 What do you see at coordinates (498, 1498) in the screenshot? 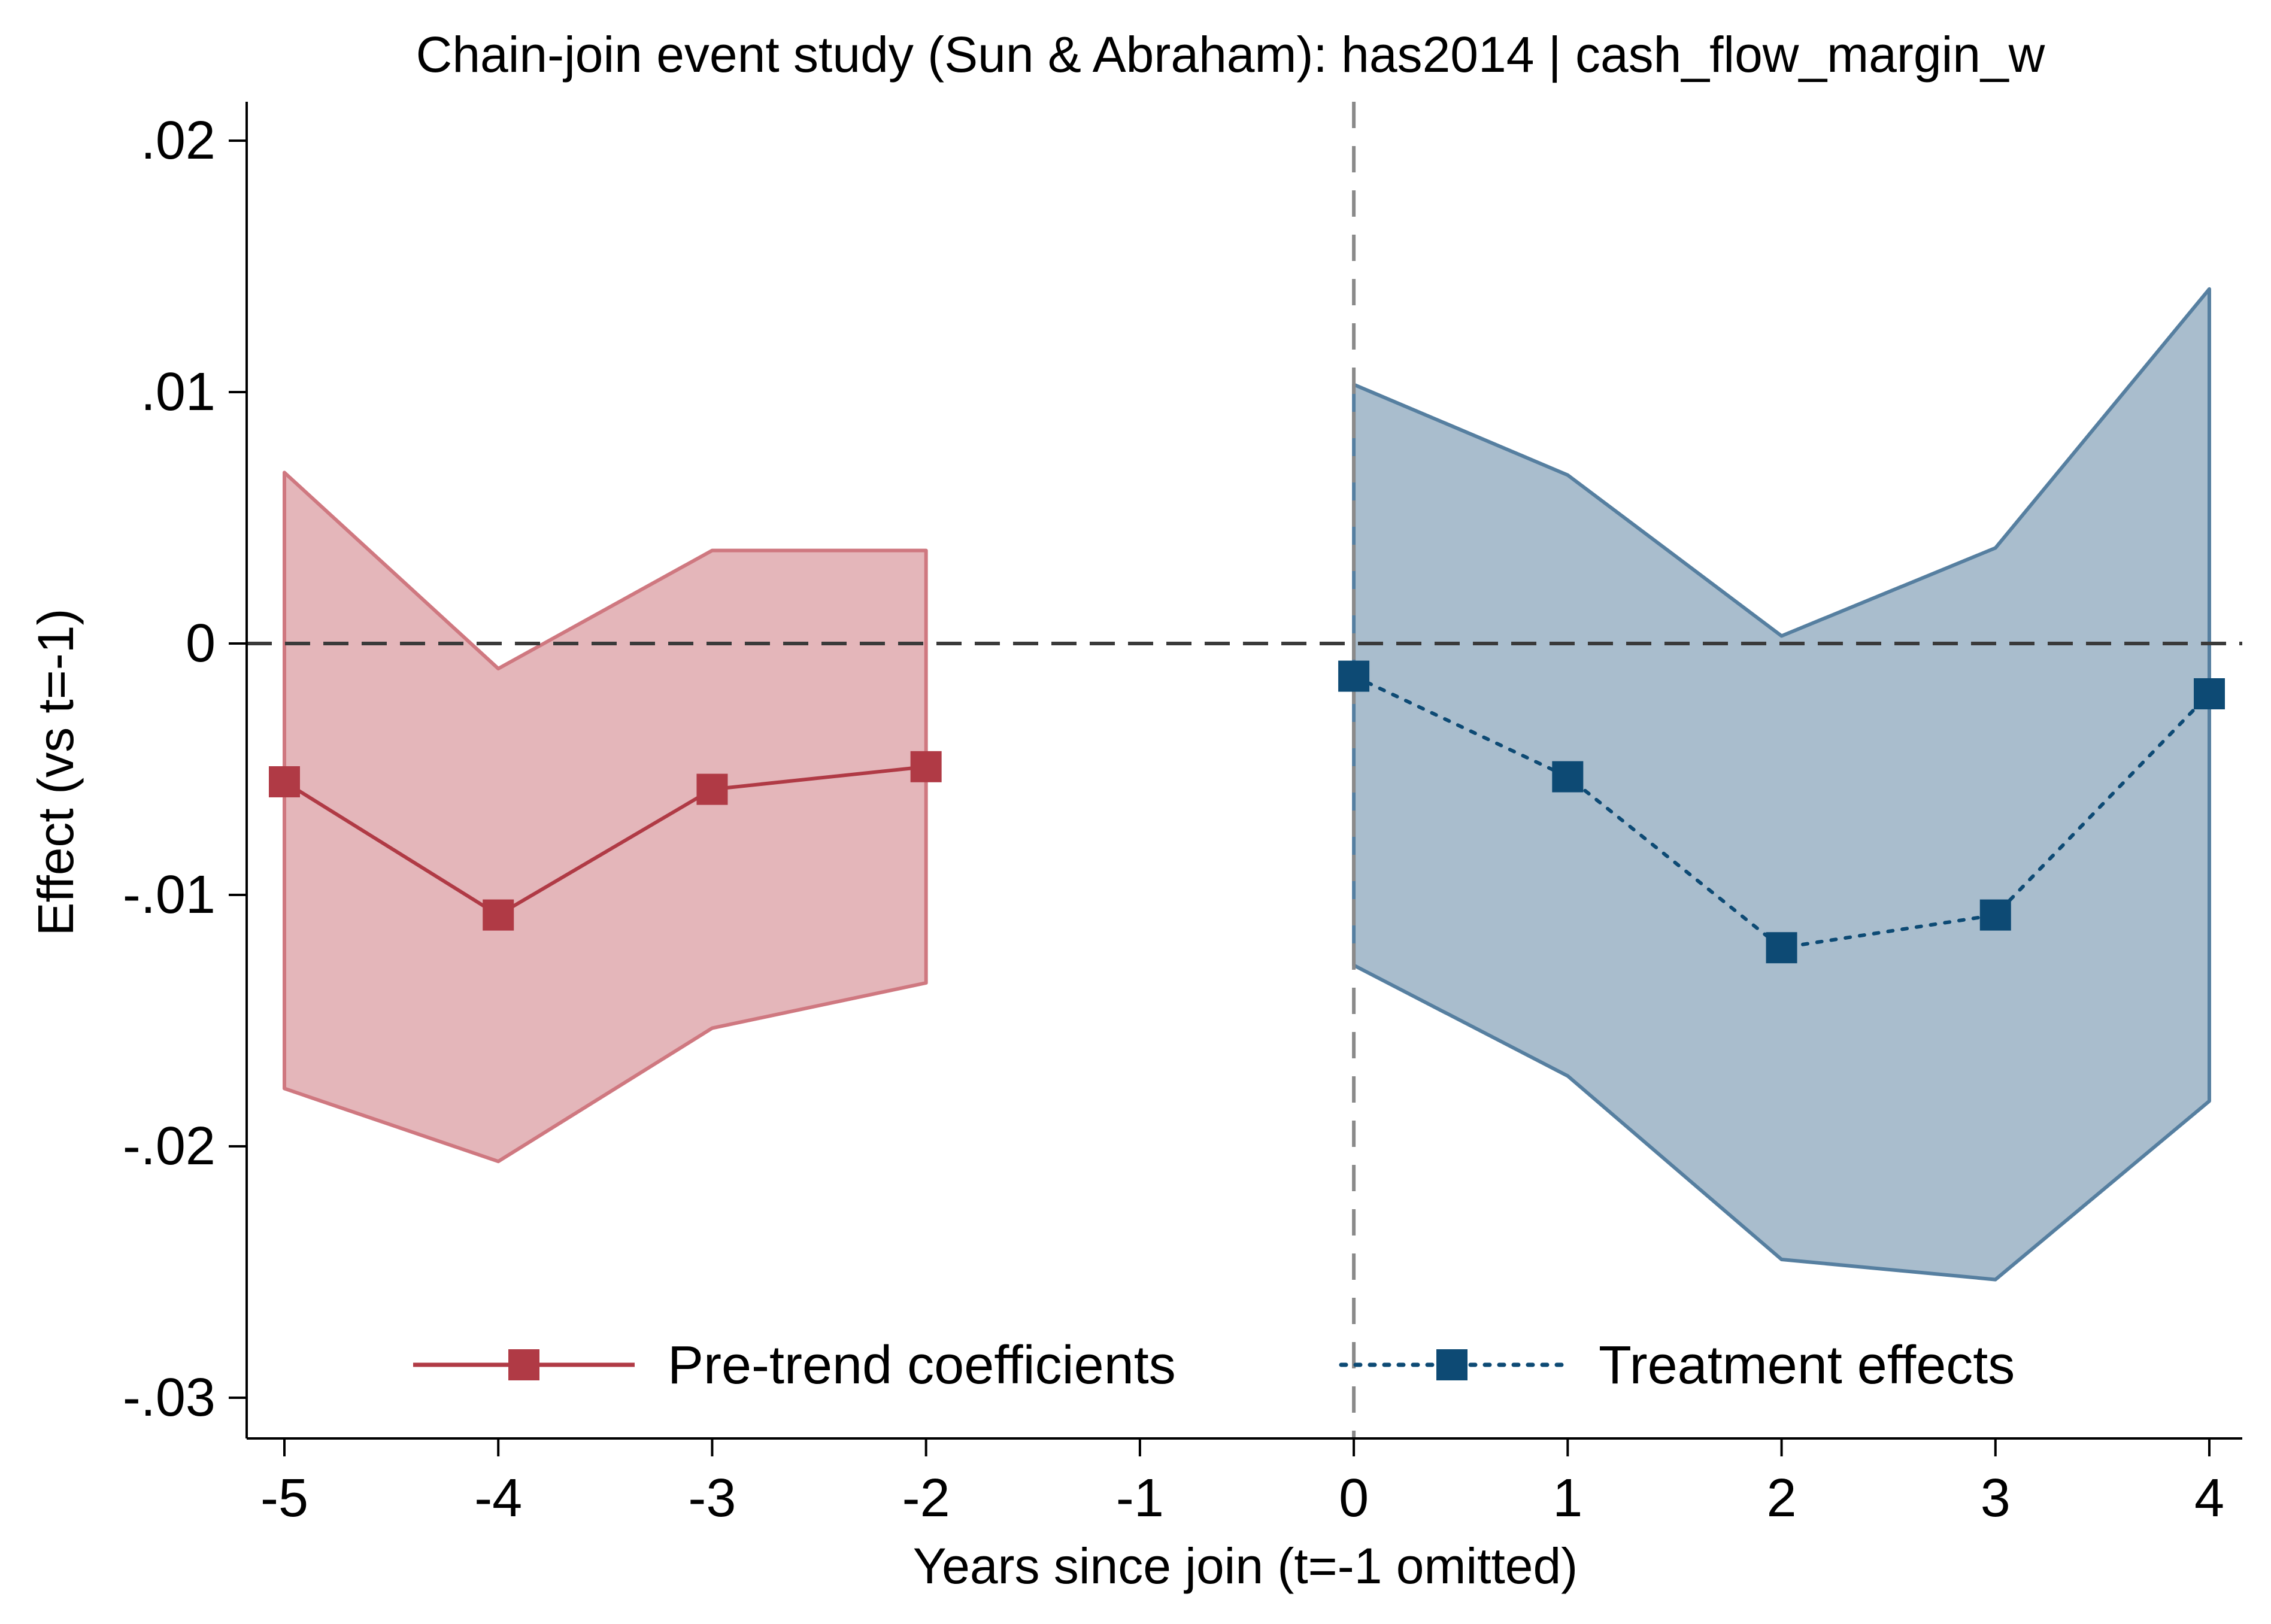
I see `x-tick-label: -4` at bounding box center [498, 1498].